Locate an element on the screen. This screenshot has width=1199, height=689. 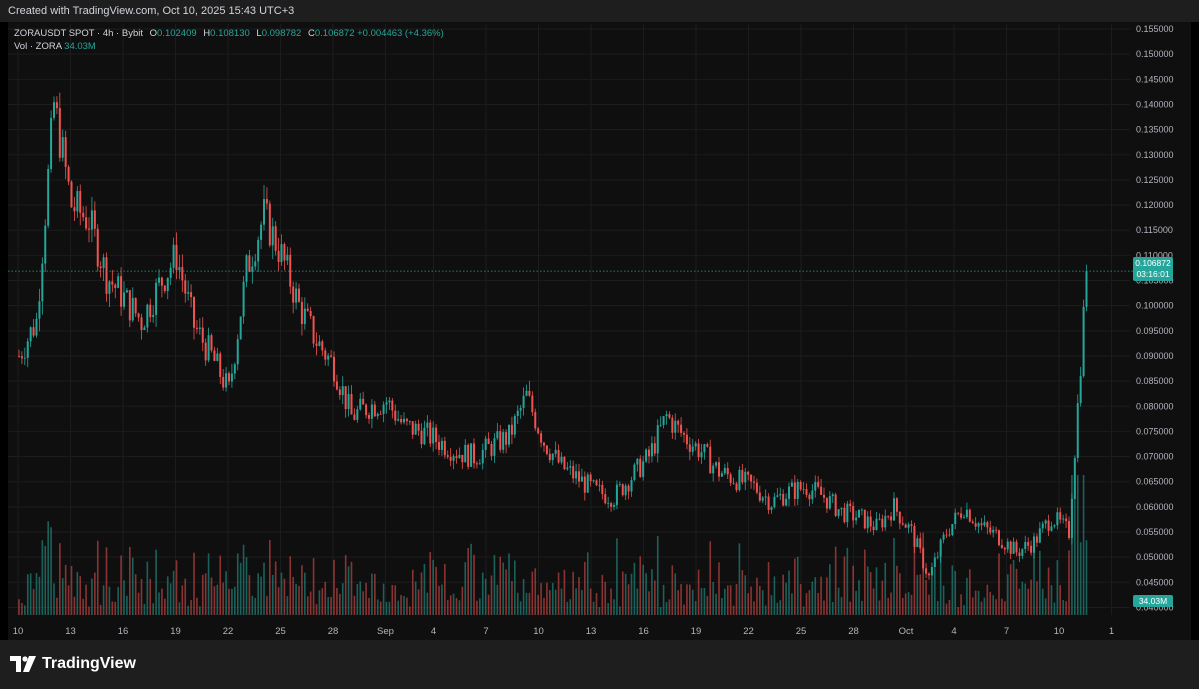
close-label: C is located at coordinates (311, 33).